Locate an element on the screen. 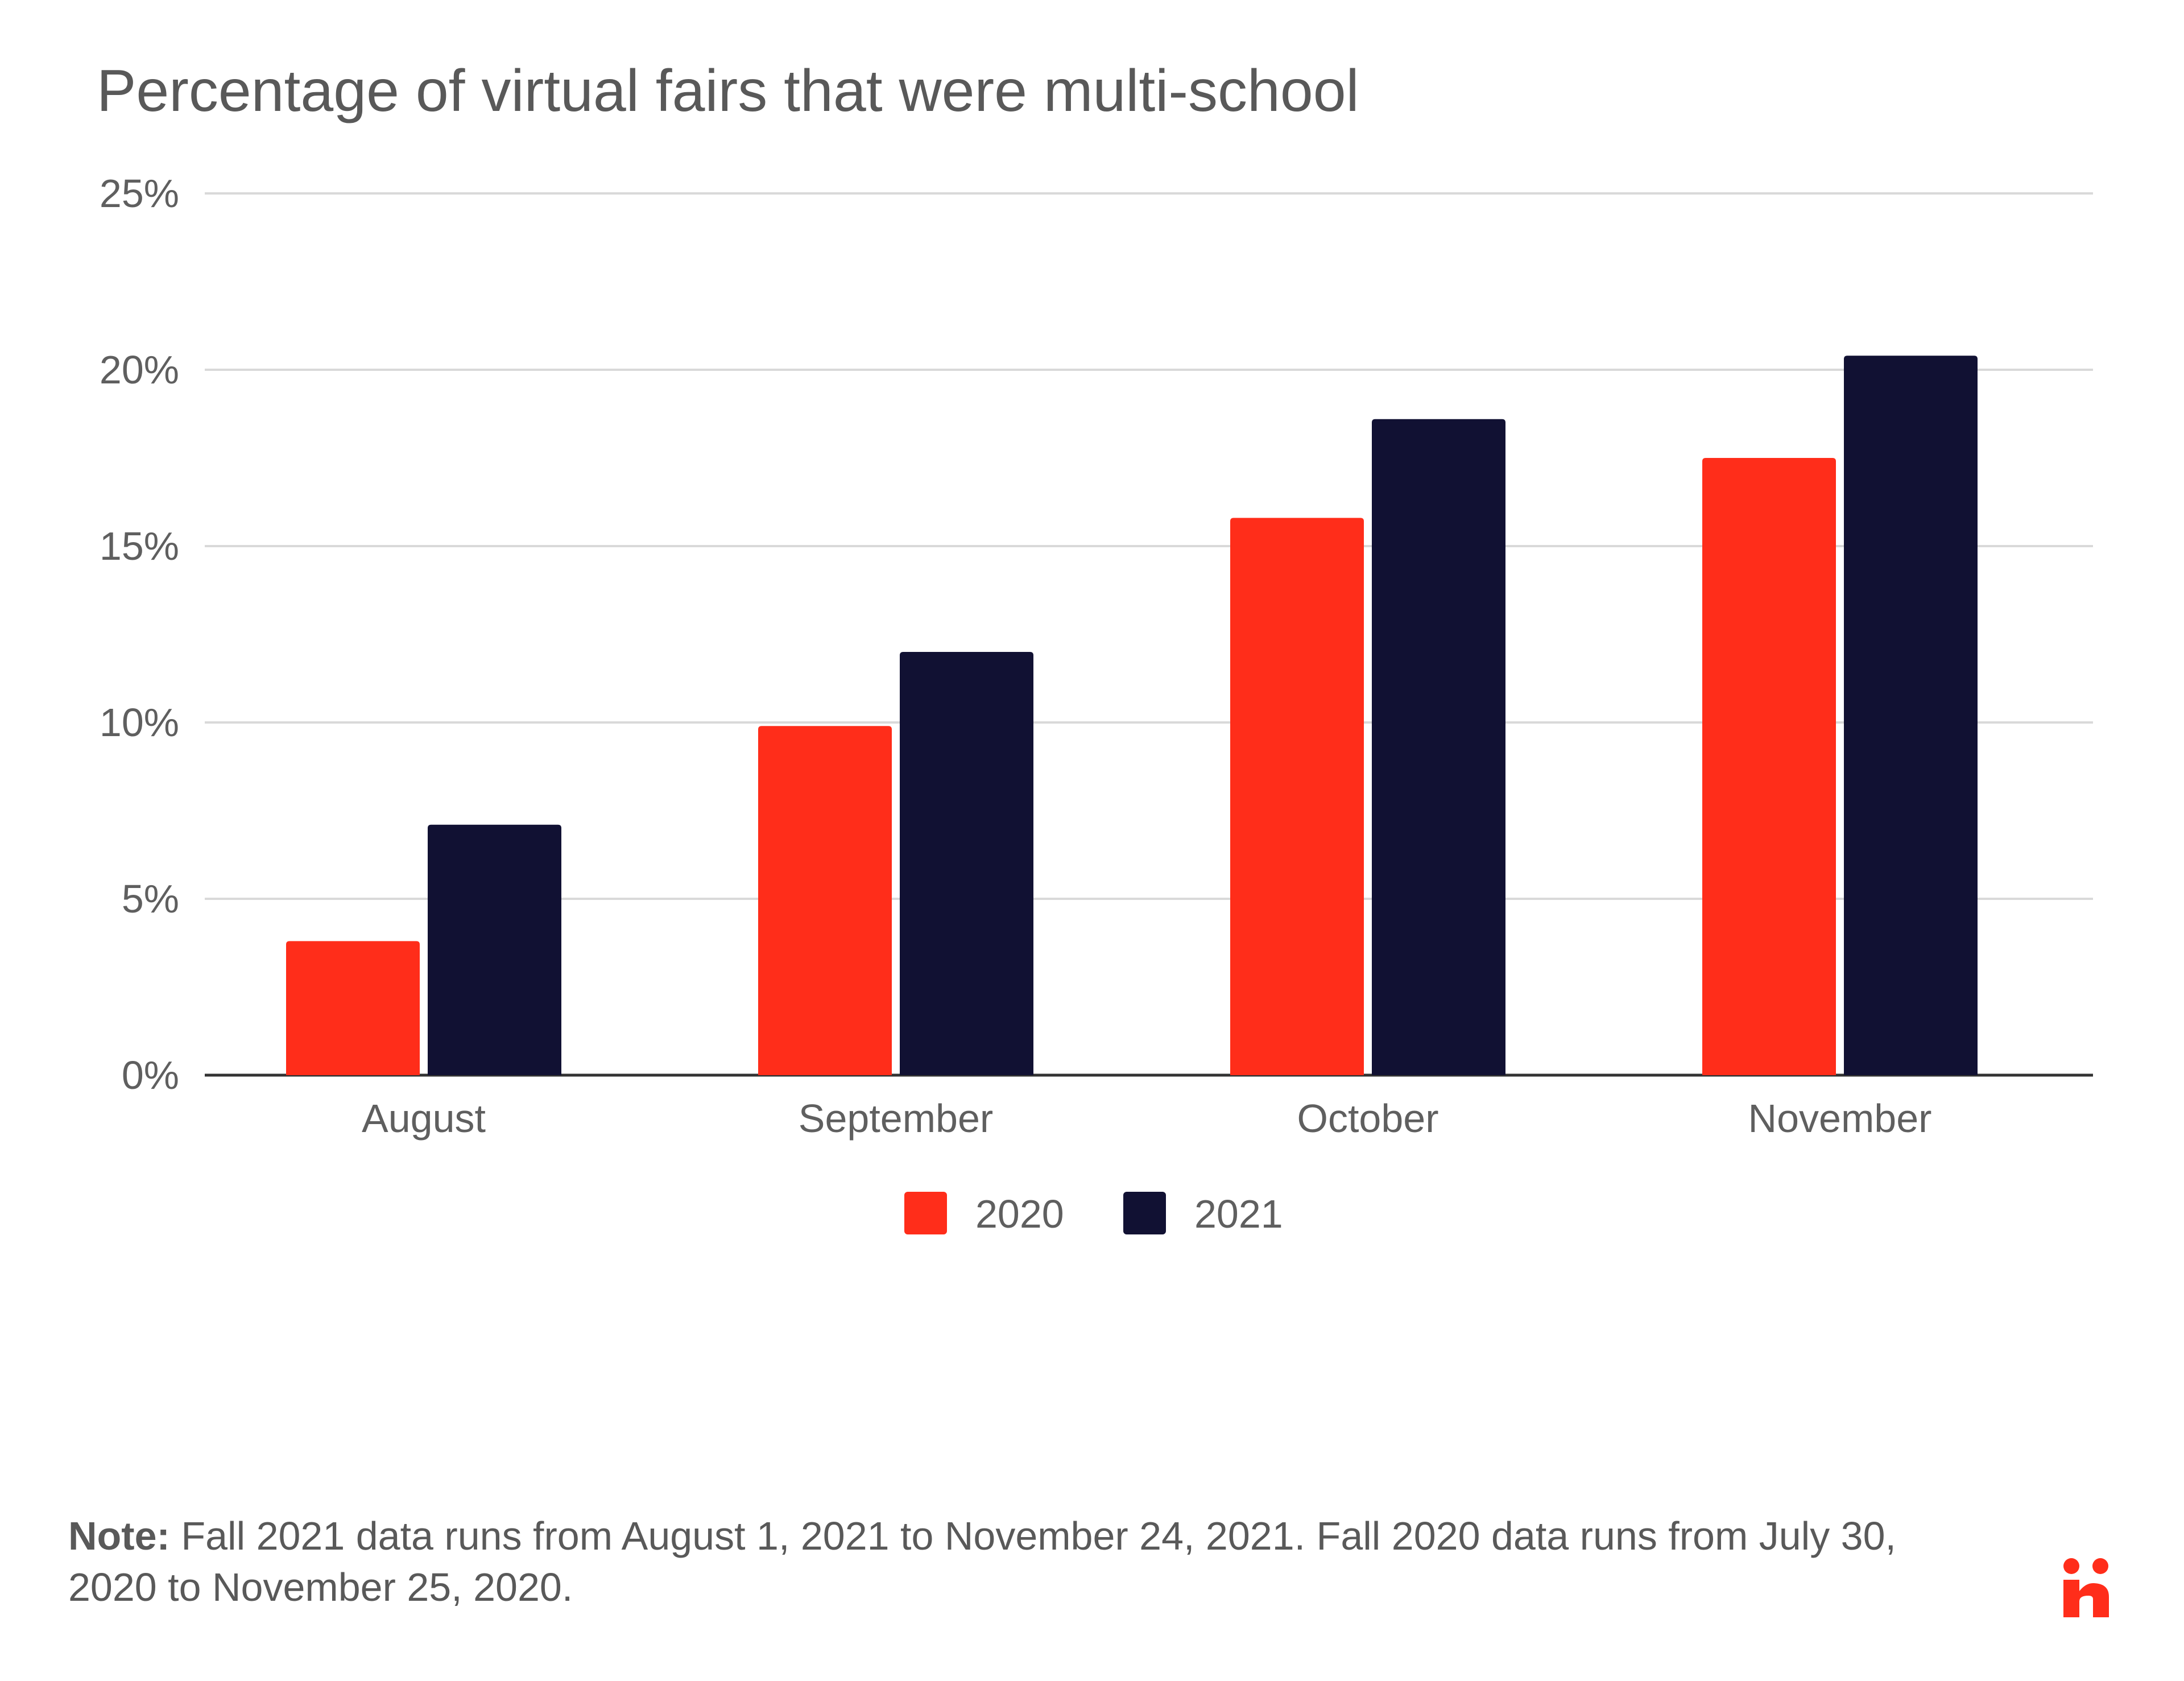 The image size is (2184, 1681). x-tick-label: November is located at coordinates (1840, 1118).